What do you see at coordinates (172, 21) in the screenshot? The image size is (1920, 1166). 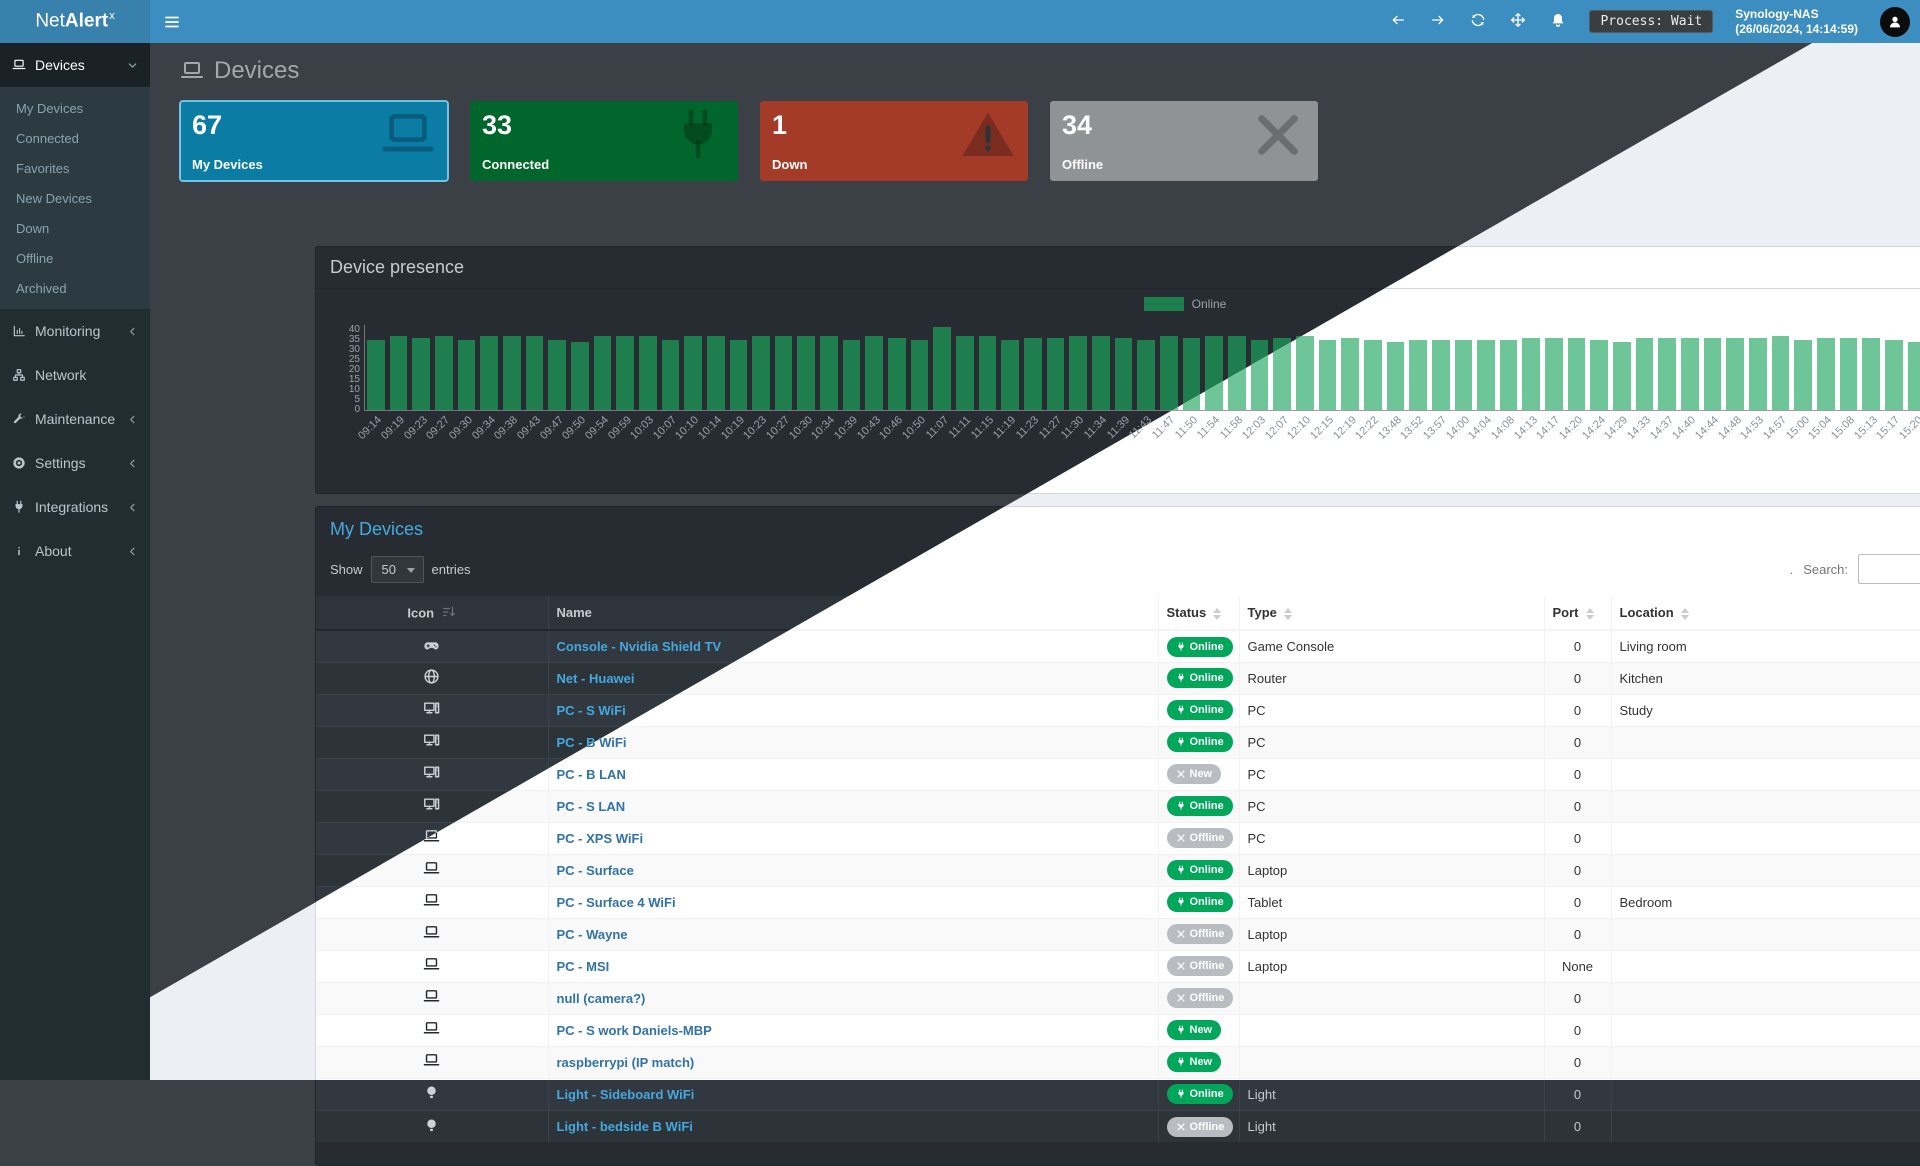 I see `sidebar-toggle-button` at bounding box center [172, 21].